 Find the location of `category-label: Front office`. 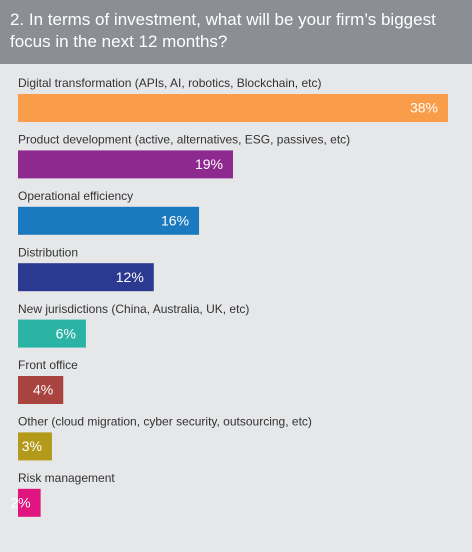

category-label: Front office is located at coordinates (48, 365).